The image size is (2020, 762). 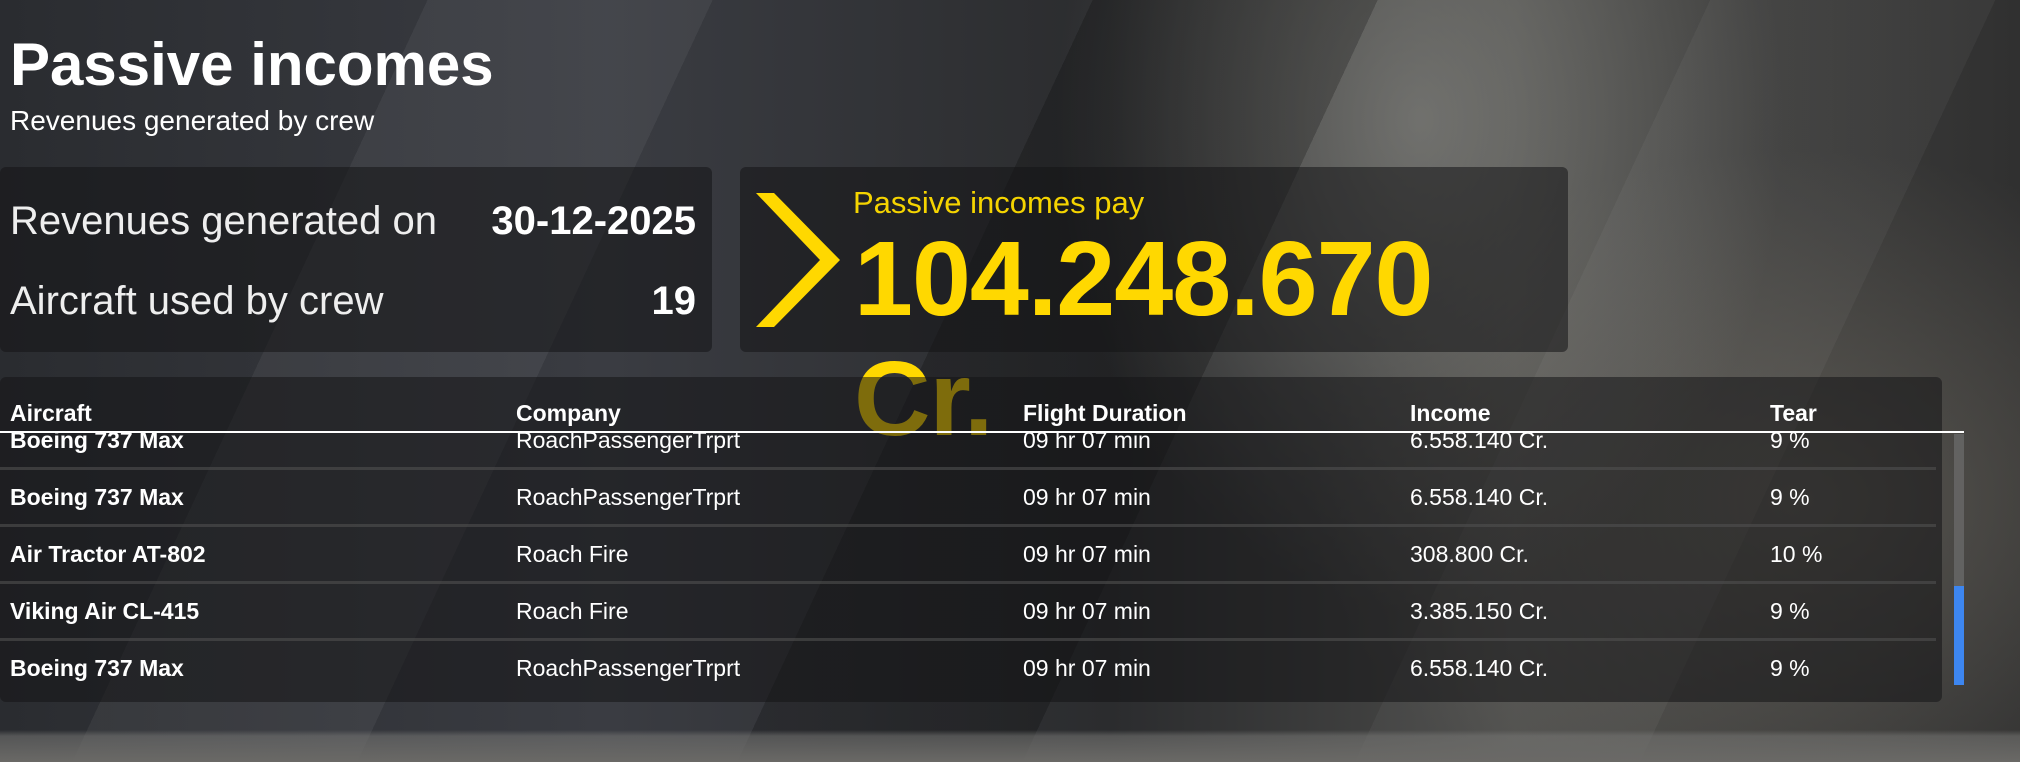 What do you see at coordinates (982, 432) in the screenshot?
I see `header-divider` at bounding box center [982, 432].